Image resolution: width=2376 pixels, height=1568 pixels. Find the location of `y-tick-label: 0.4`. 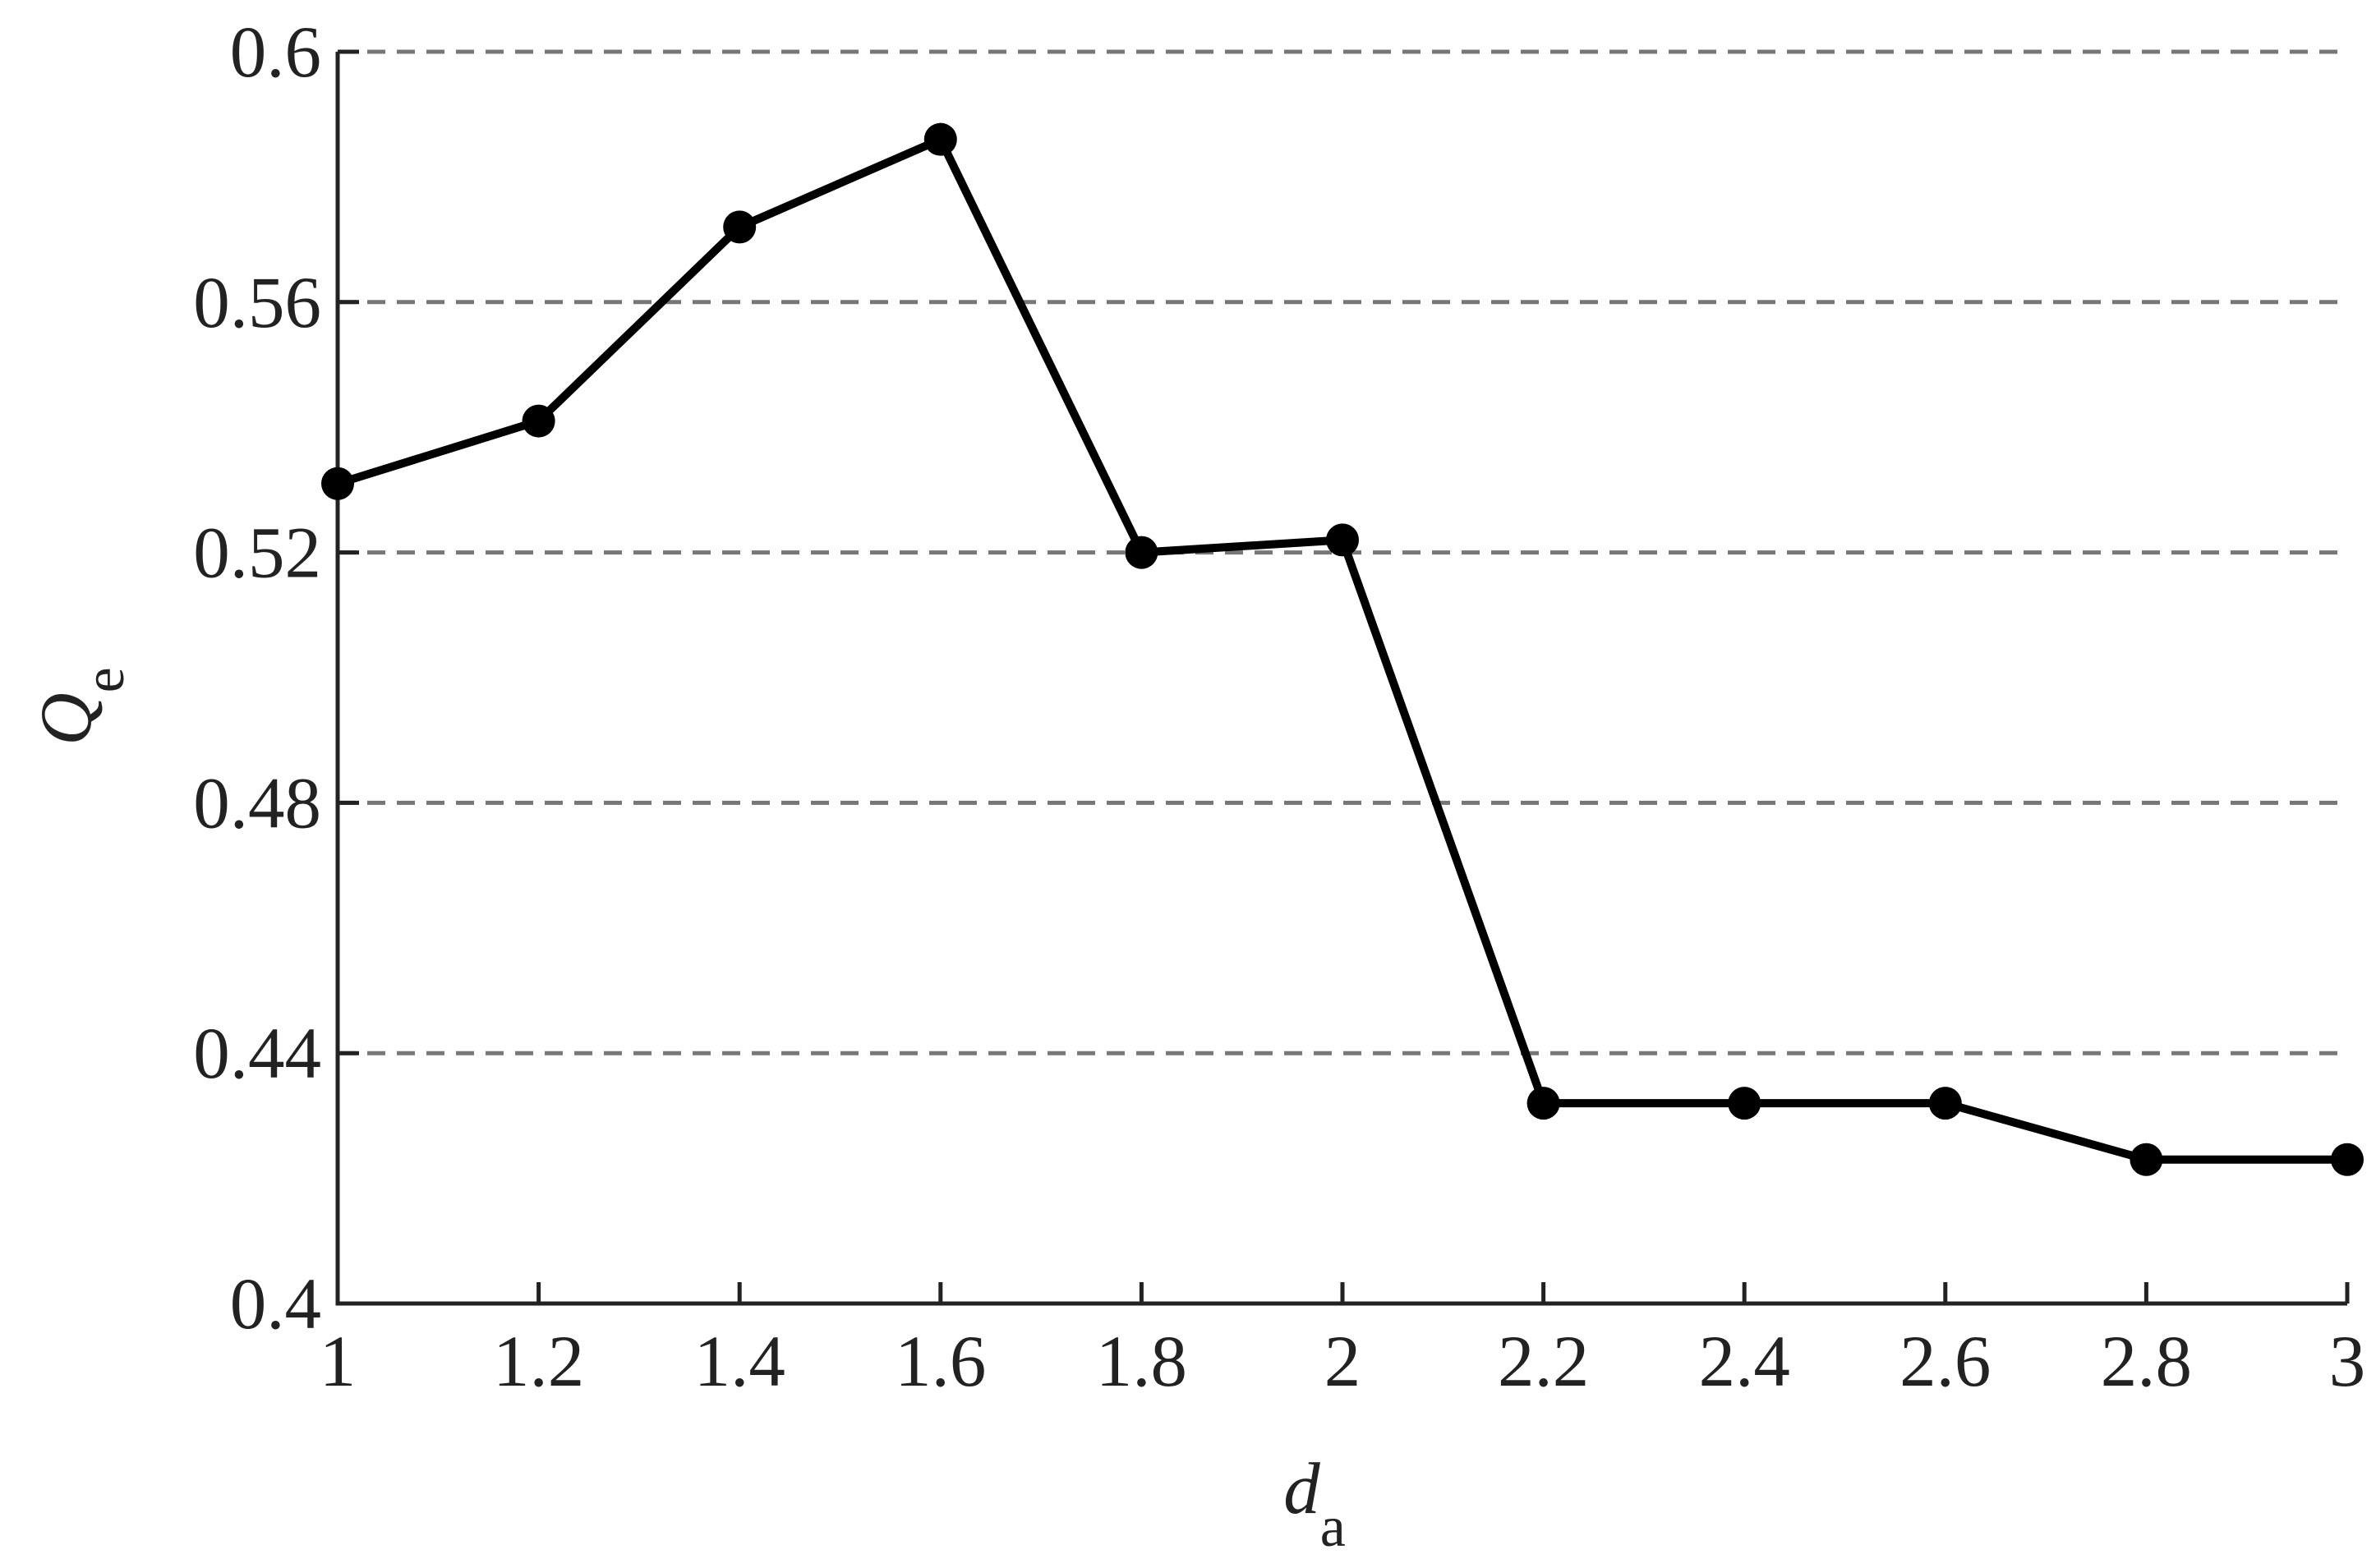

y-tick-label: 0.4 is located at coordinates (275, 1305).